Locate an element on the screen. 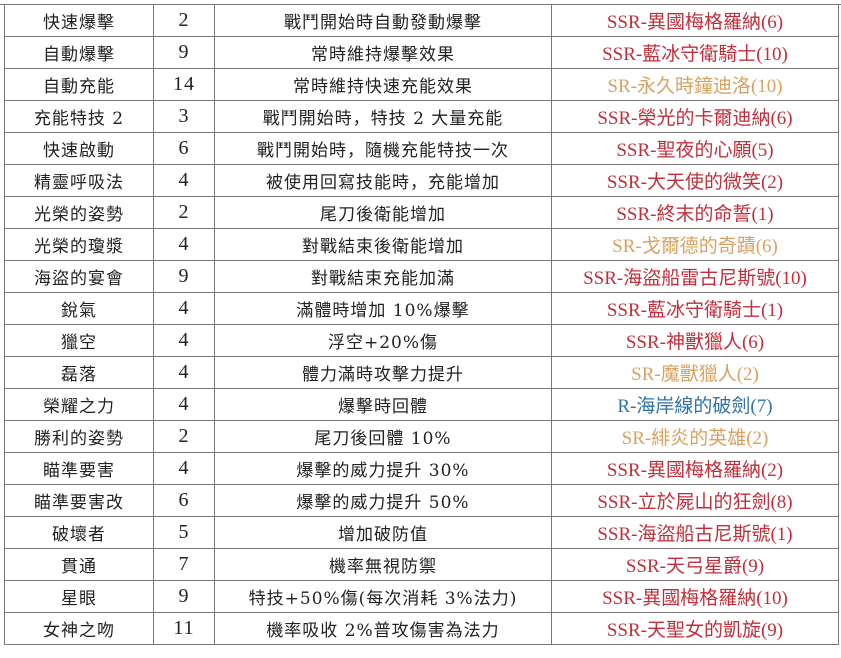  effect-cell: 爆擊時回體 is located at coordinates (383, 404).